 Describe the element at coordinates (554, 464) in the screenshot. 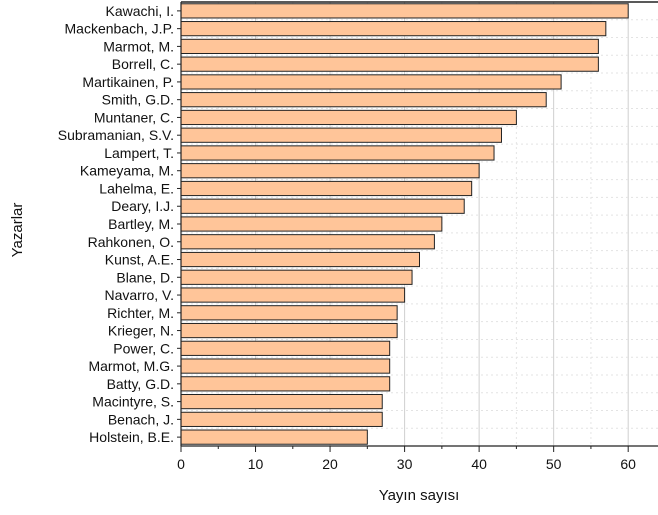

I see `x-tick-label: 50` at that location.